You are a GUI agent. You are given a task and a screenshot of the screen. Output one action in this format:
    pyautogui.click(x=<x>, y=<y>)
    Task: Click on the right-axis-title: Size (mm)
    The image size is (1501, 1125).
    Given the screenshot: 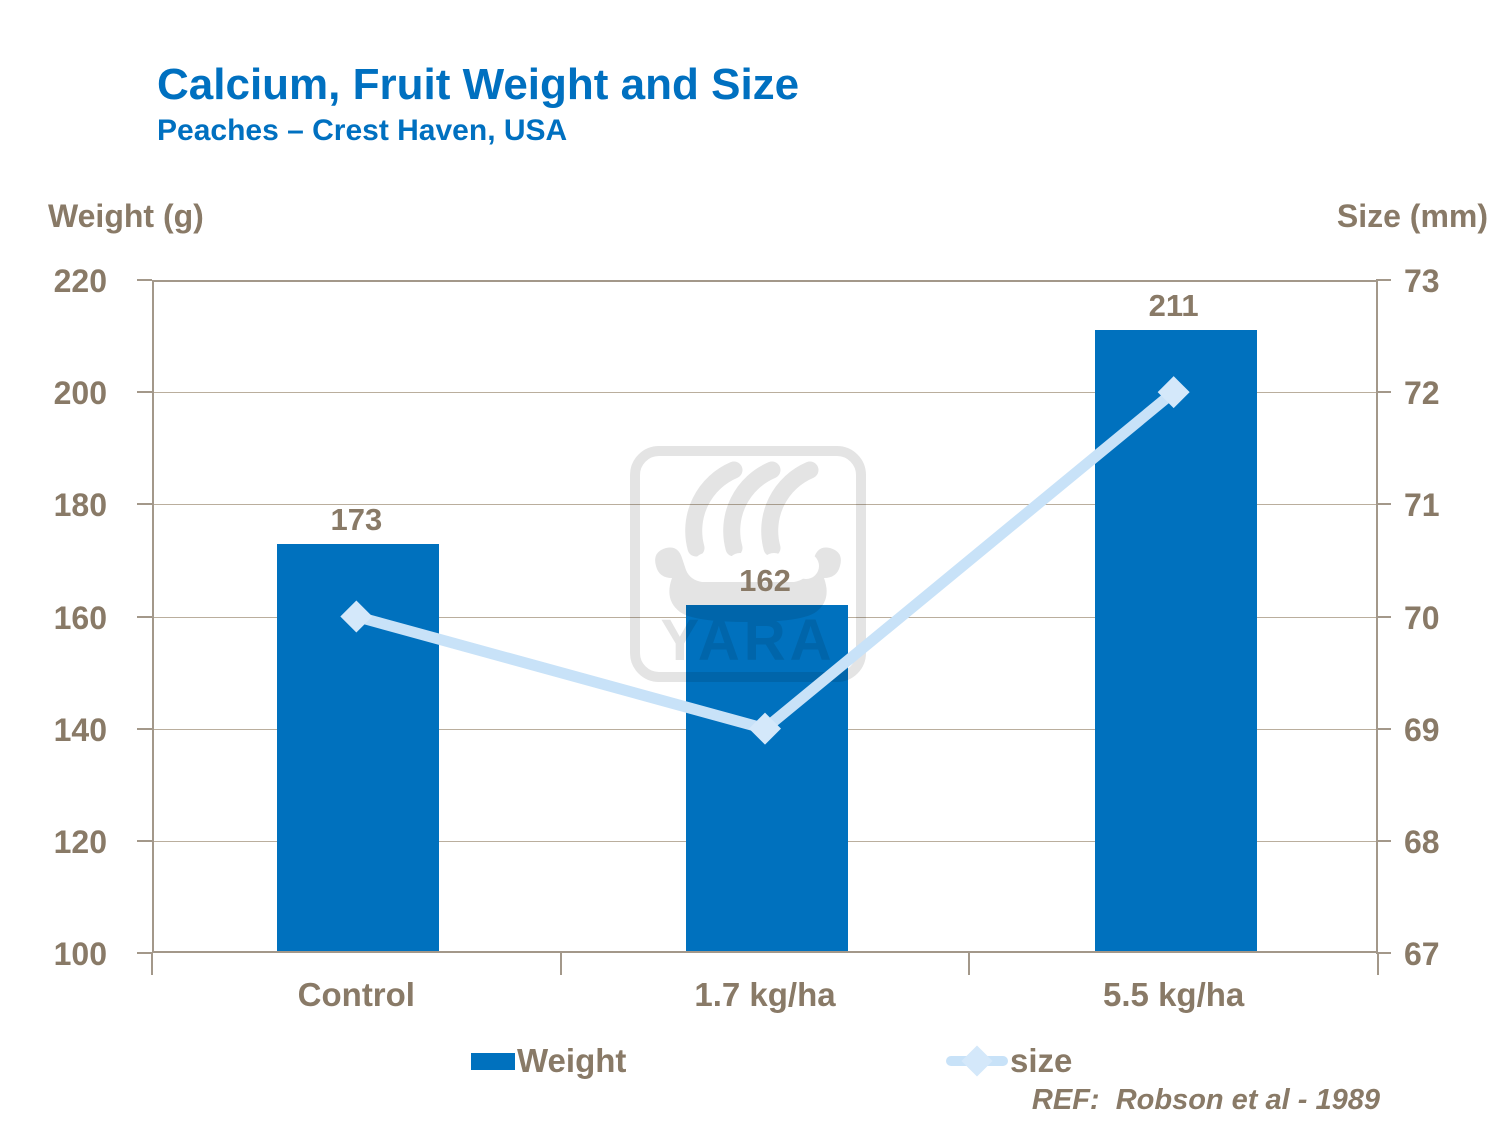 What is the action you would take?
    pyautogui.click(x=1412, y=216)
    